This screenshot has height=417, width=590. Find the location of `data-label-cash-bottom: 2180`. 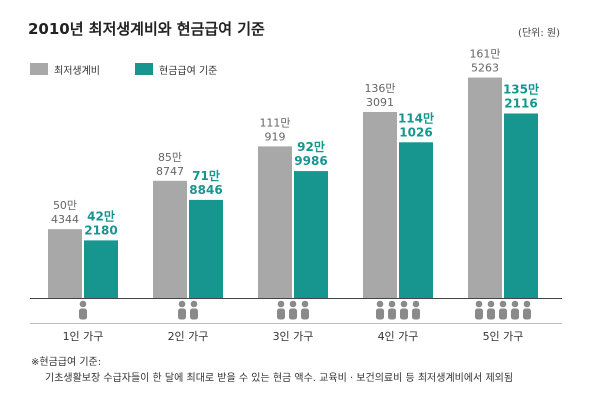

data-label-cash-bottom: 2180 is located at coordinates (100, 230).